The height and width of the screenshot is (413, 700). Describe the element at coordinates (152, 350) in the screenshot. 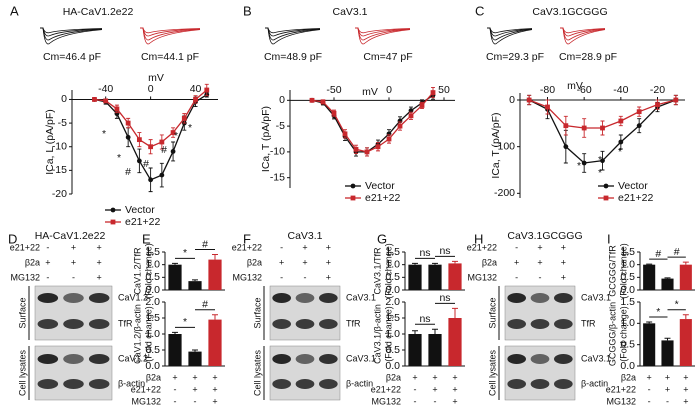

I see `y-tick-label: 0.5` at that location.